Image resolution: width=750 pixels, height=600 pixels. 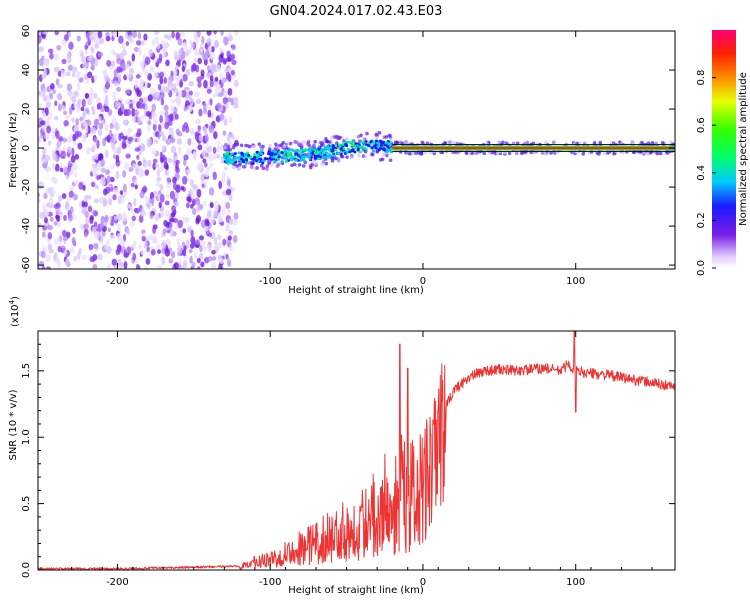 I want to click on spectrogram-x-tick-label: 100, so click(x=575, y=281).